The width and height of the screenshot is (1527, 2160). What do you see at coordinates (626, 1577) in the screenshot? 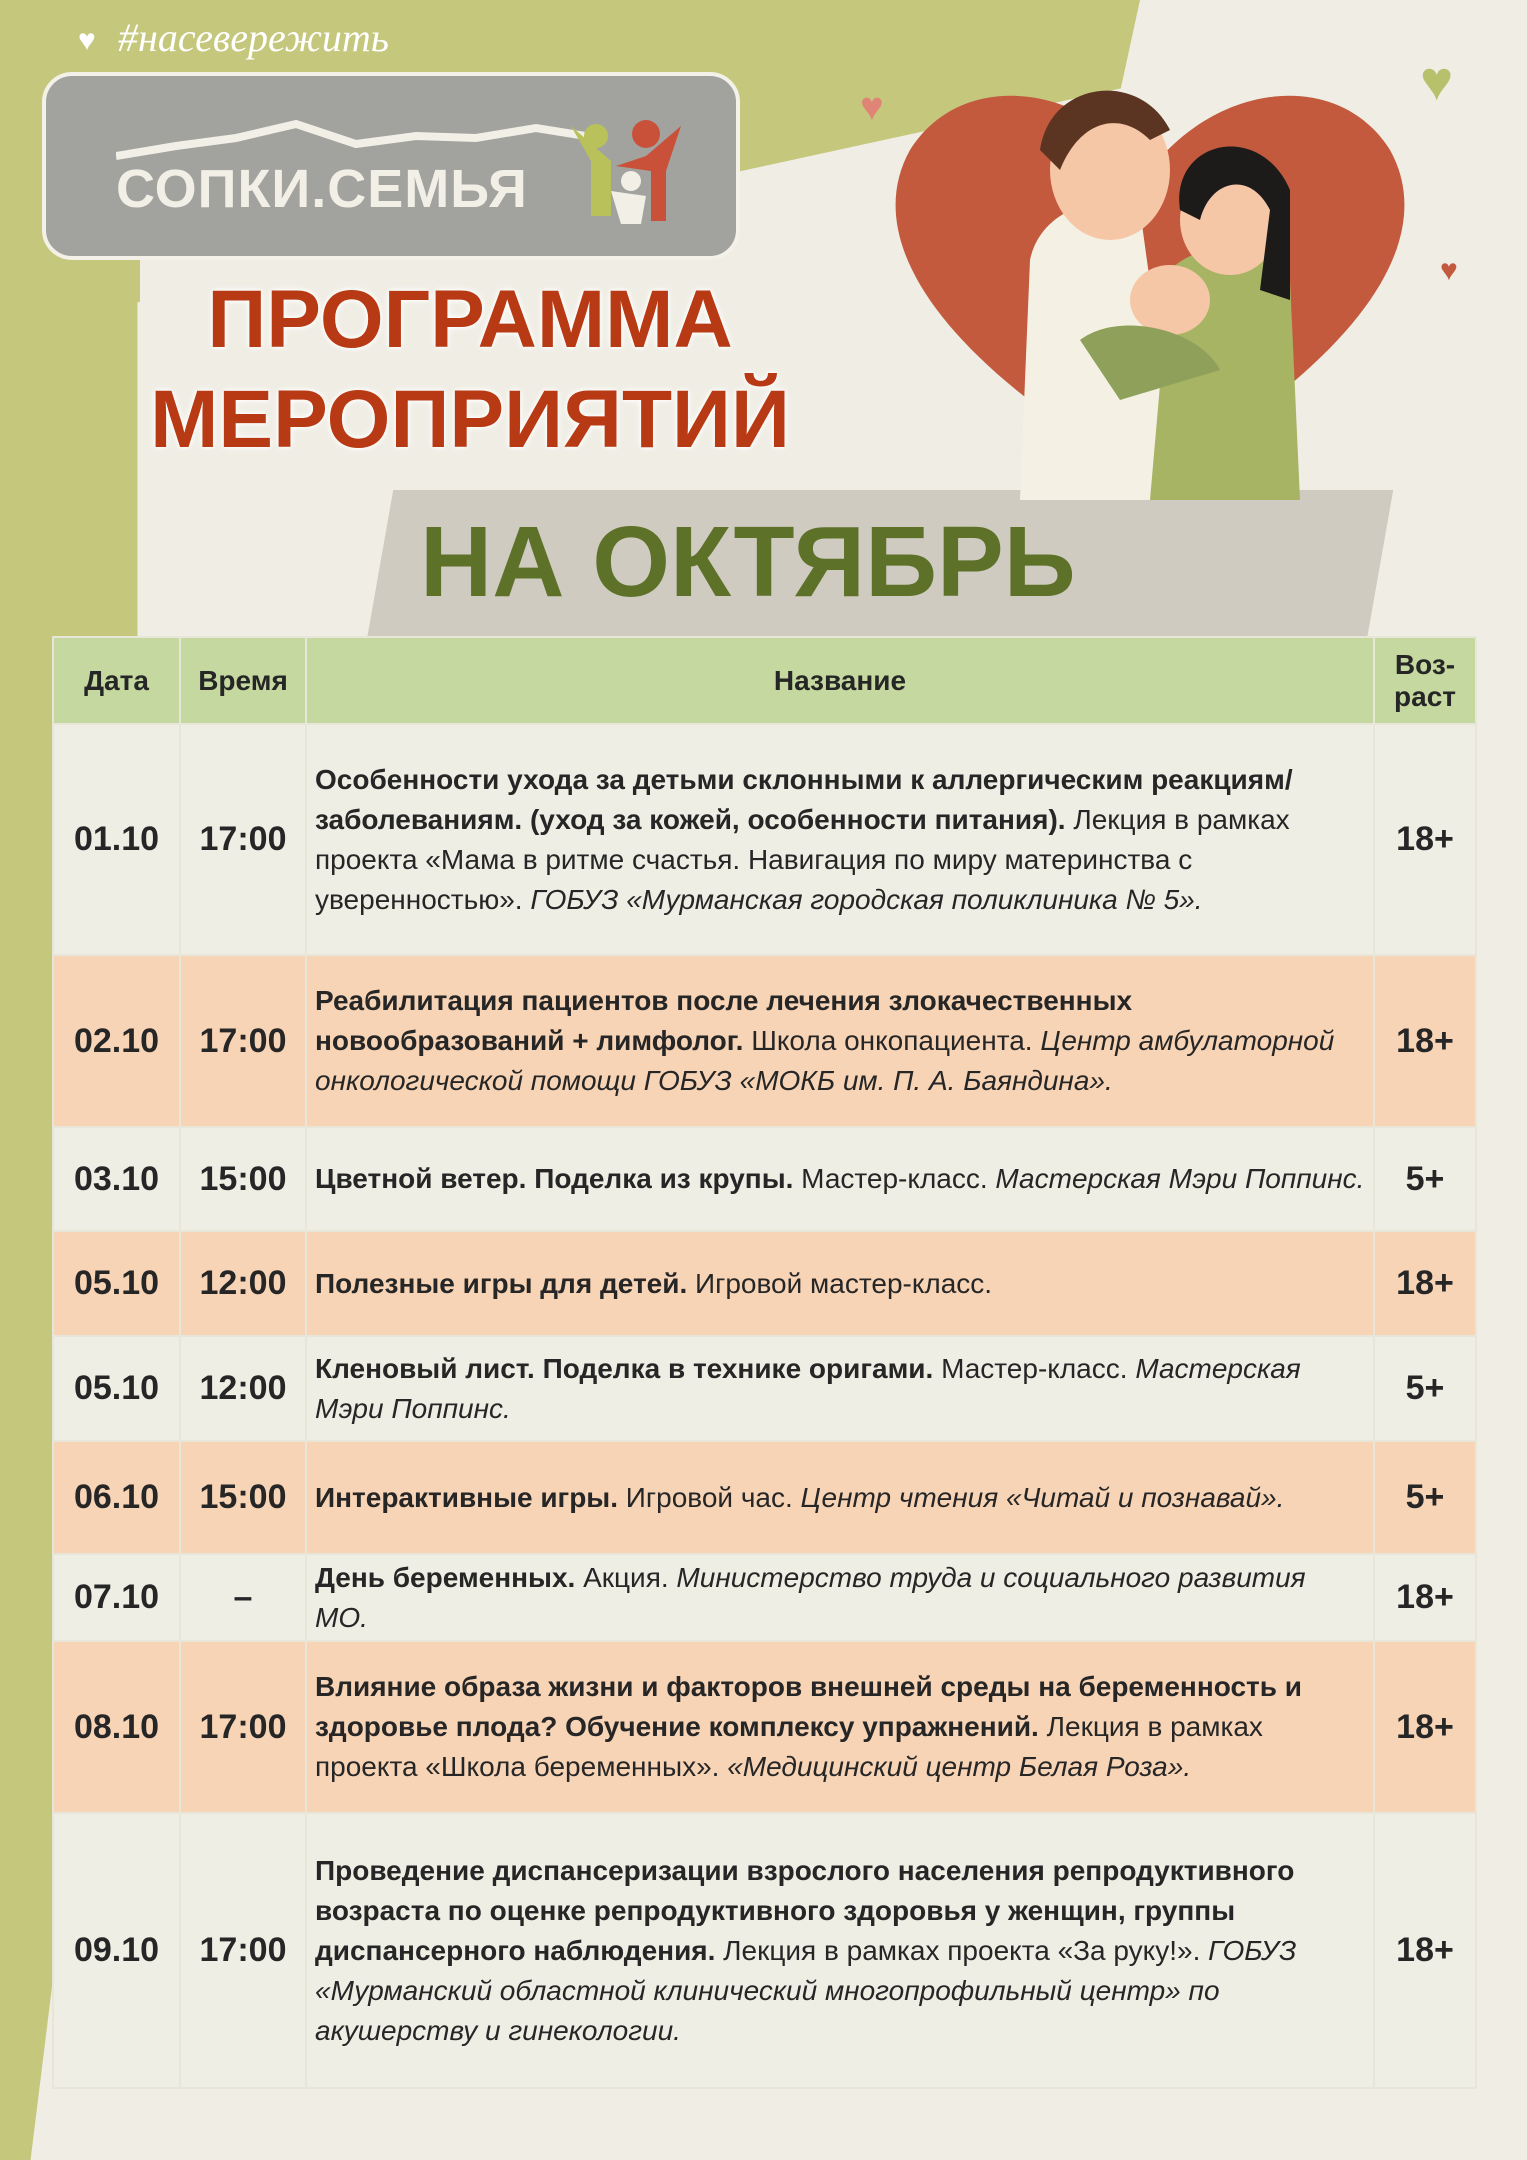
I see `event-type: Акция.` at bounding box center [626, 1577].